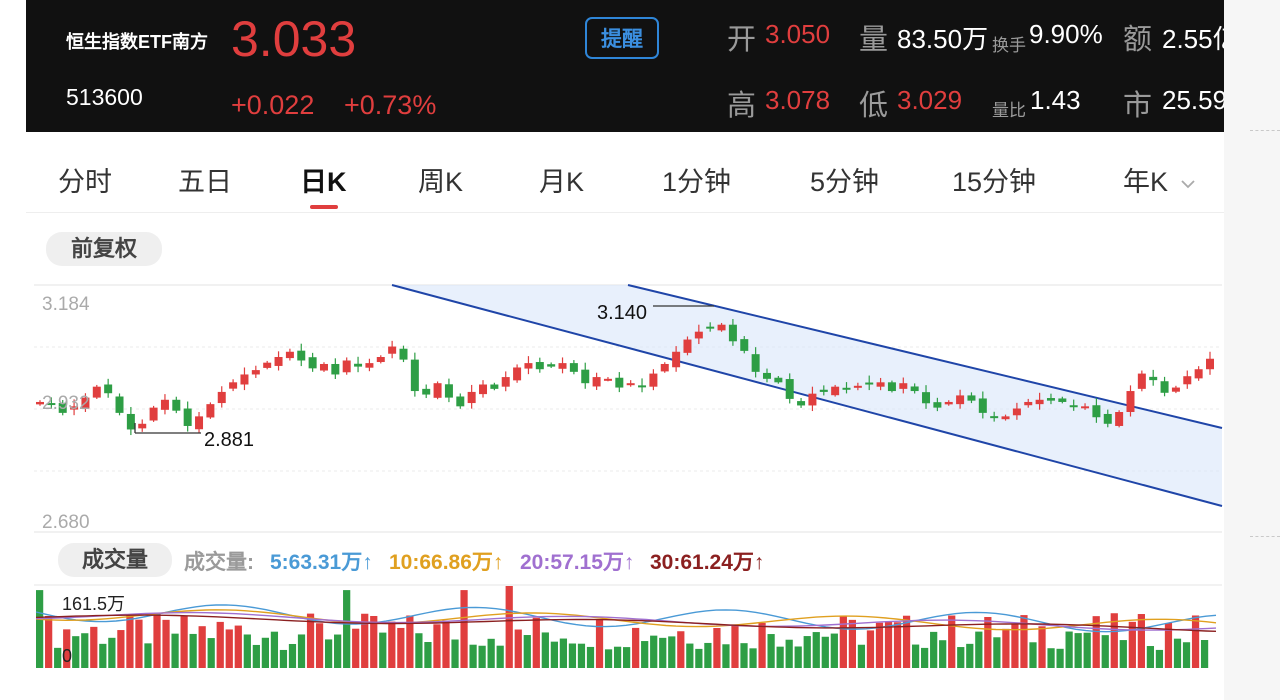 Image resolution: width=1280 pixels, height=700 pixels. Describe the element at coordinates (943, 39) in the screenshot. I see `volume-value: 83.50万` at that location.